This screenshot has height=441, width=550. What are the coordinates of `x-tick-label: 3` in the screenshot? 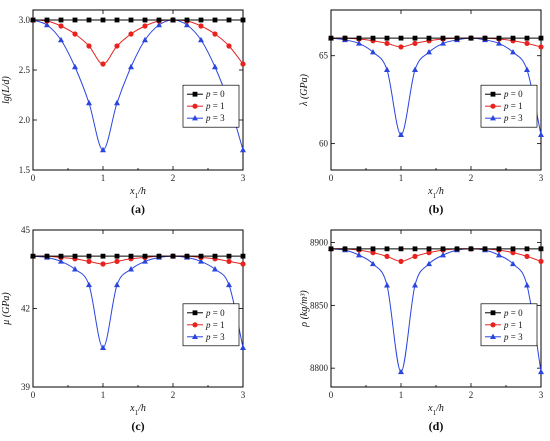 It's located at (243, 178).